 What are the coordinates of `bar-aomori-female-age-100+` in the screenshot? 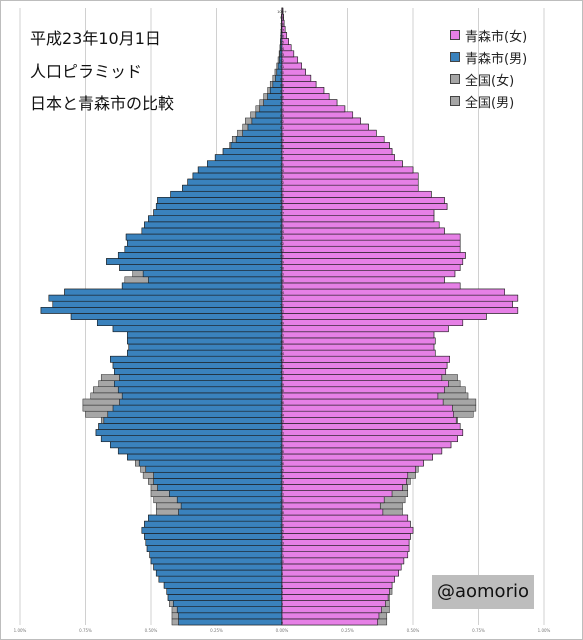 It's located at (282, 11).